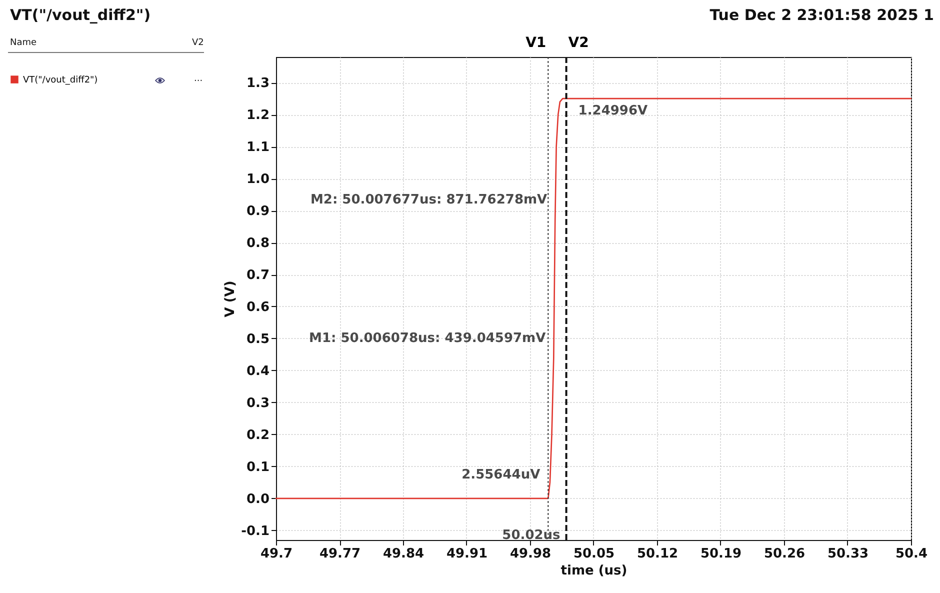 Image resolution: width=940 pixels, height=593 pixels. I want to click on y-tick-label: 0.9, so click(258, 212).